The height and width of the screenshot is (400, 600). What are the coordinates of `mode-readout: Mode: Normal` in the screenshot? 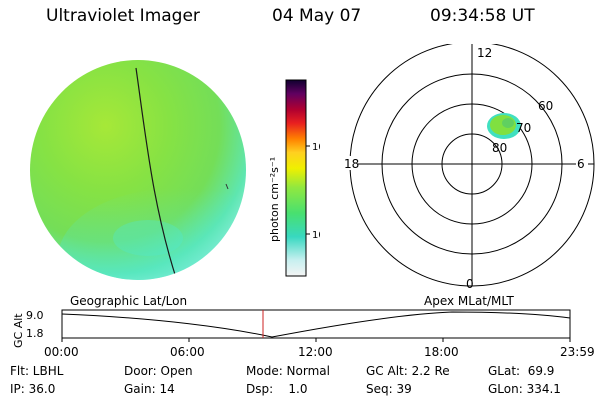 It's located at (288, 371).